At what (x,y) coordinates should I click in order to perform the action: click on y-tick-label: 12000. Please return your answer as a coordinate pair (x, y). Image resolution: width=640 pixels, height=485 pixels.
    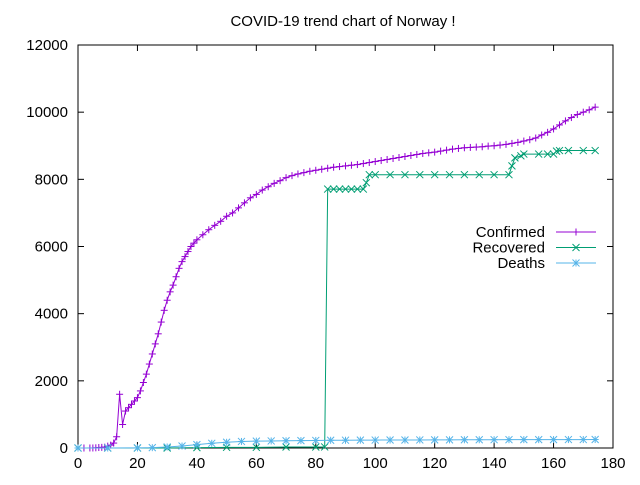
    Looking at the image, I should click on (47, 45).